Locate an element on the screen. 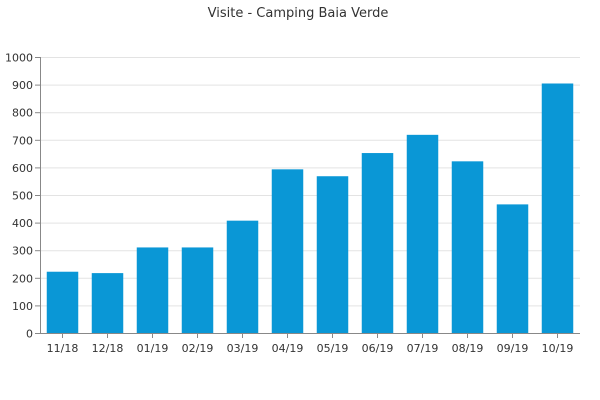 The width and height of the screenshot is (600, 400). y-tick-label: 700 is located at coordinates (22, 140).